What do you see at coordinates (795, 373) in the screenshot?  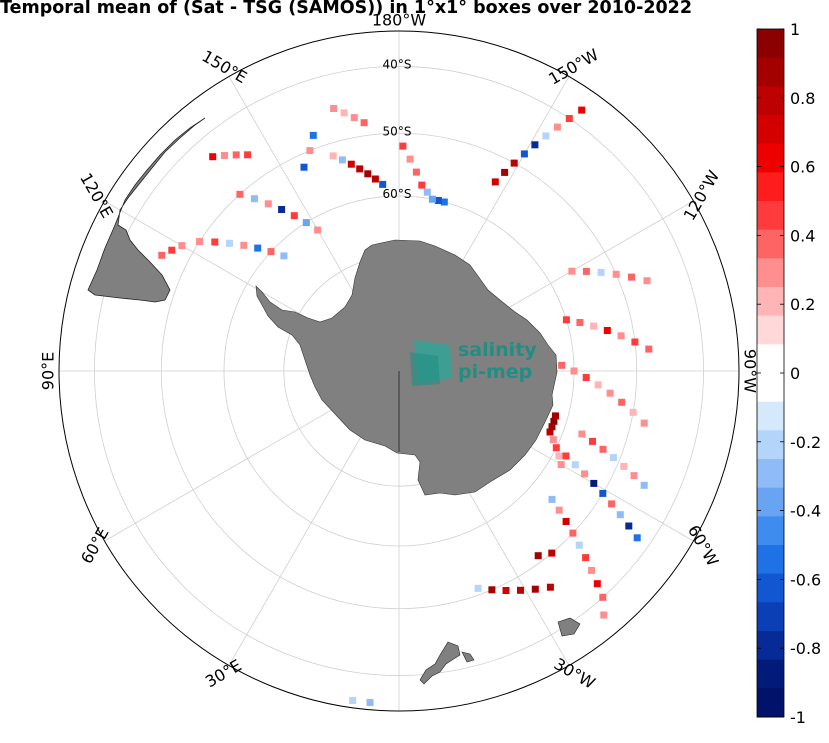 I see `colorbar-tick-label: 0` at bounding box center [795, 373].